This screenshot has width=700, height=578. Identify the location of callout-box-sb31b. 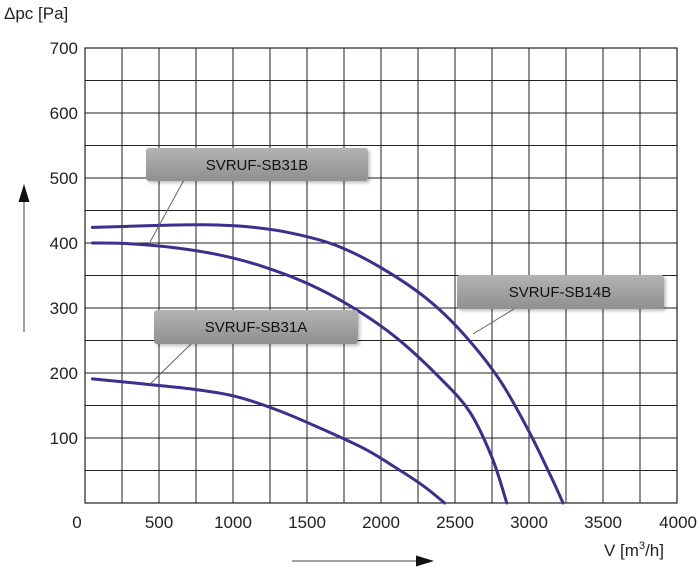
(257, 164).